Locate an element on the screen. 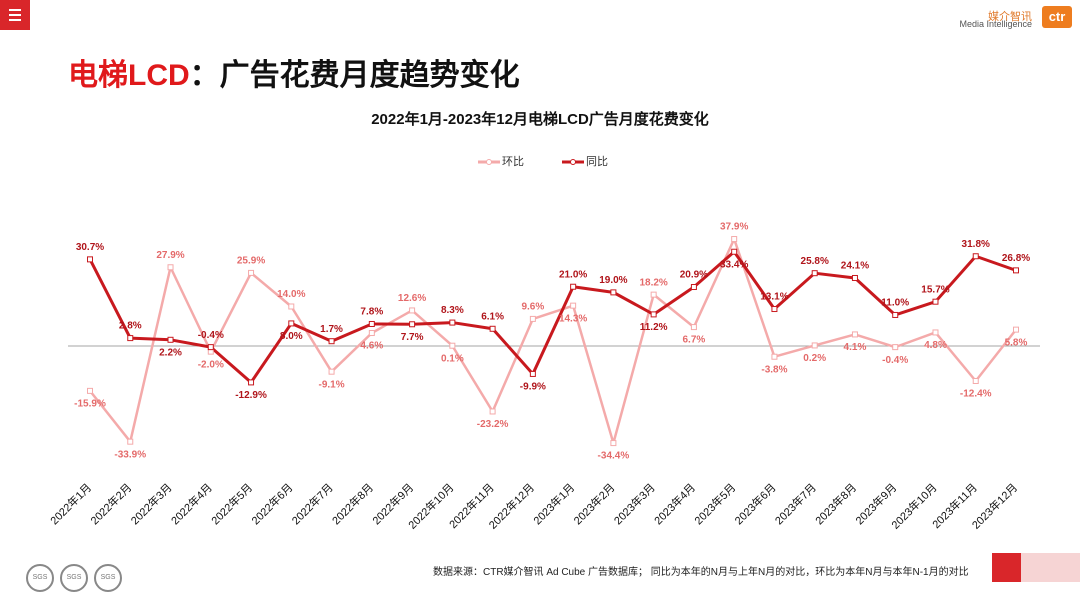  data-label: -9.1% is located at coordinates (332, 384).